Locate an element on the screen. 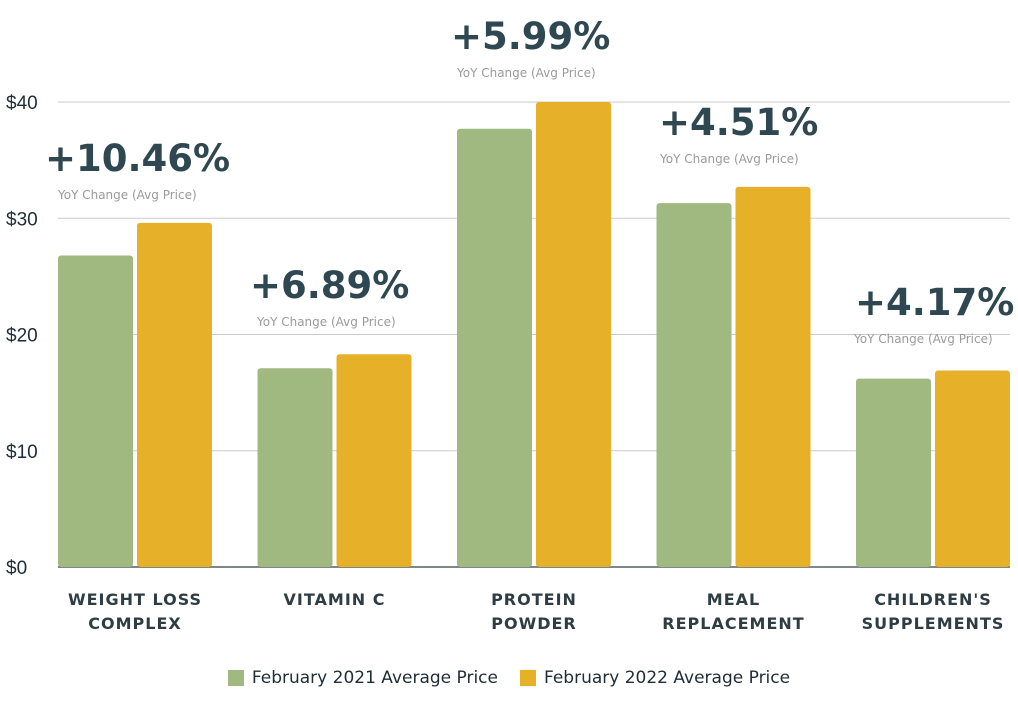  y-tick-label: $40 is located at coordinates (22, 103).